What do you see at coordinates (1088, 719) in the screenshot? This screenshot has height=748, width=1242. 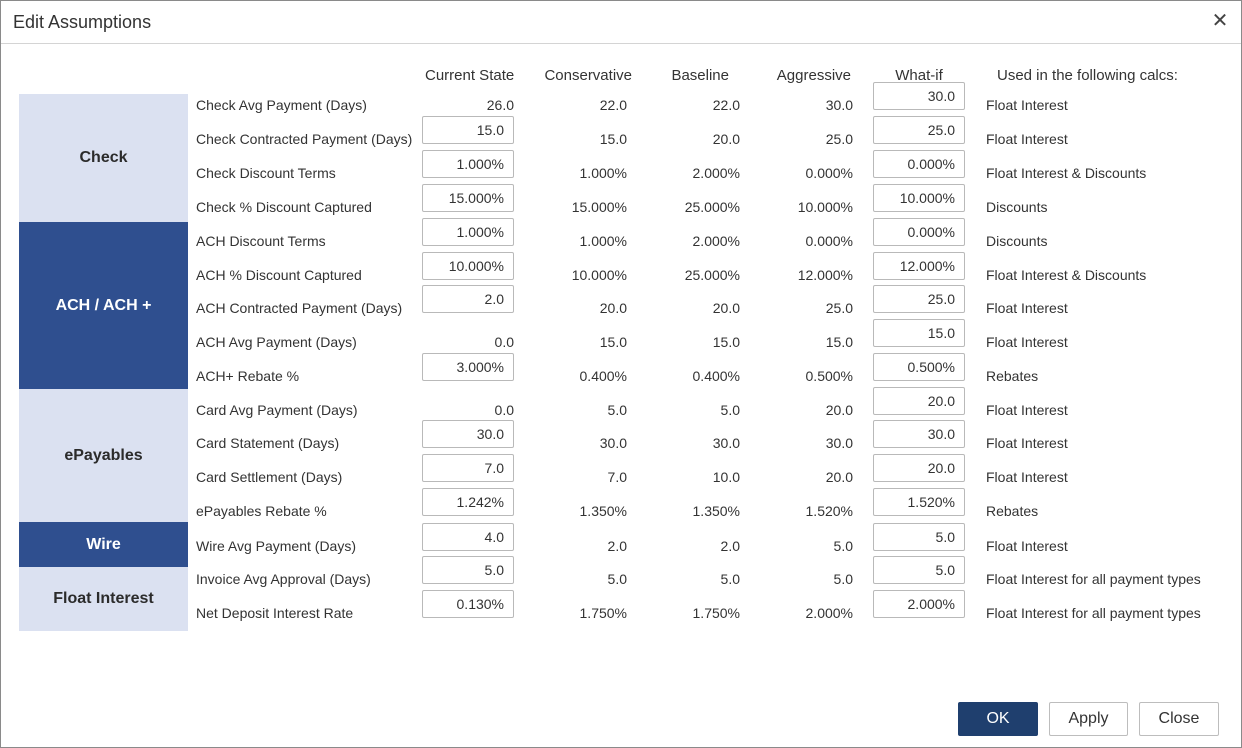 I see `apply-button: Apply` at bounding box center [1088, 719].